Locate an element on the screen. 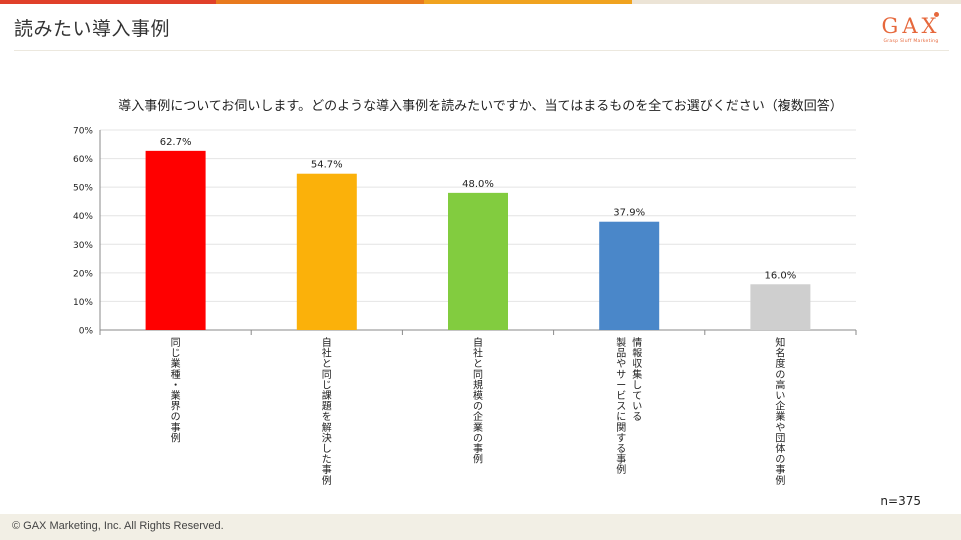 The image size is (961, 540). gax-logo: GAX Grasp Sluff Marketing is located at coordinates (911, 31).